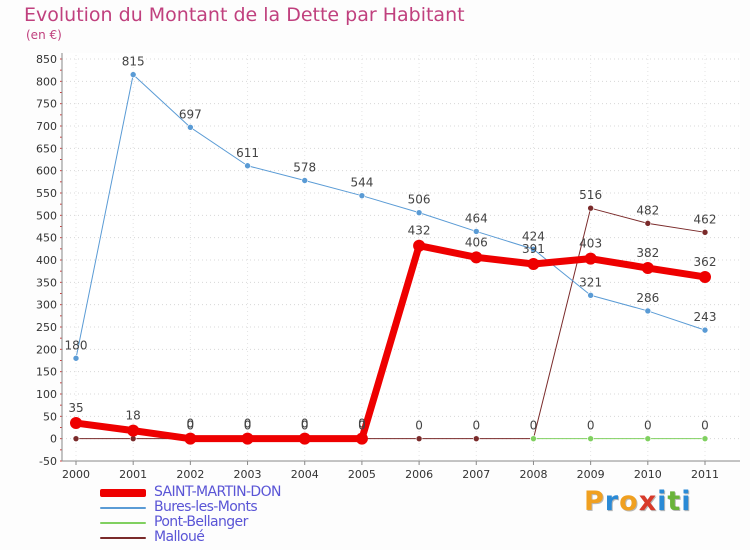 Image resolution: width=750 pixels, height=550 pixels. I want to click on legend-item: SAINT-MARTIN-DON, so click(190, 492).